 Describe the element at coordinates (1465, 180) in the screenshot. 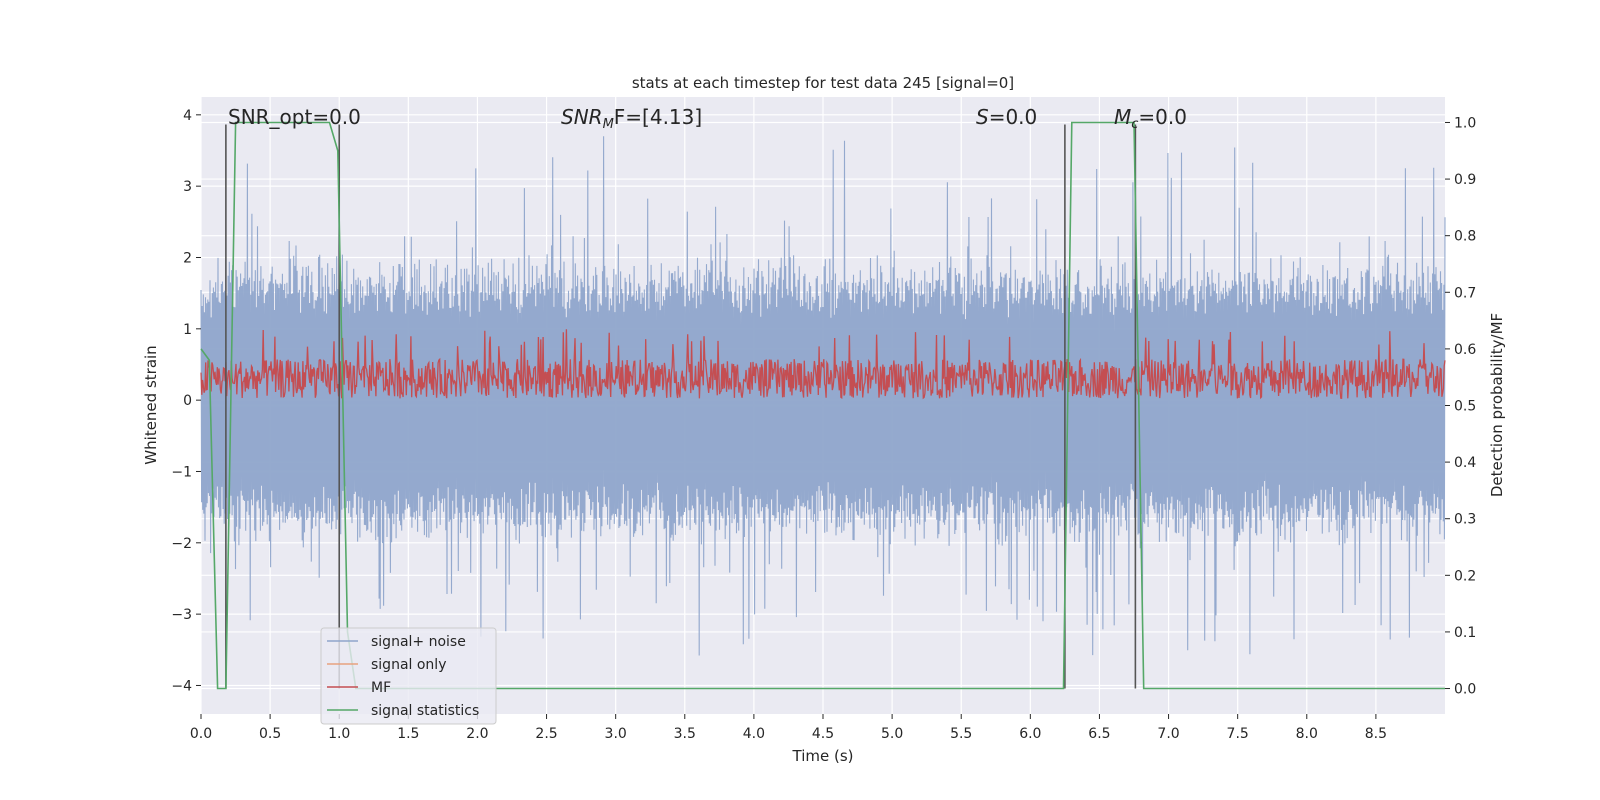

I see `y2-tick-label: 0.9` at that location.